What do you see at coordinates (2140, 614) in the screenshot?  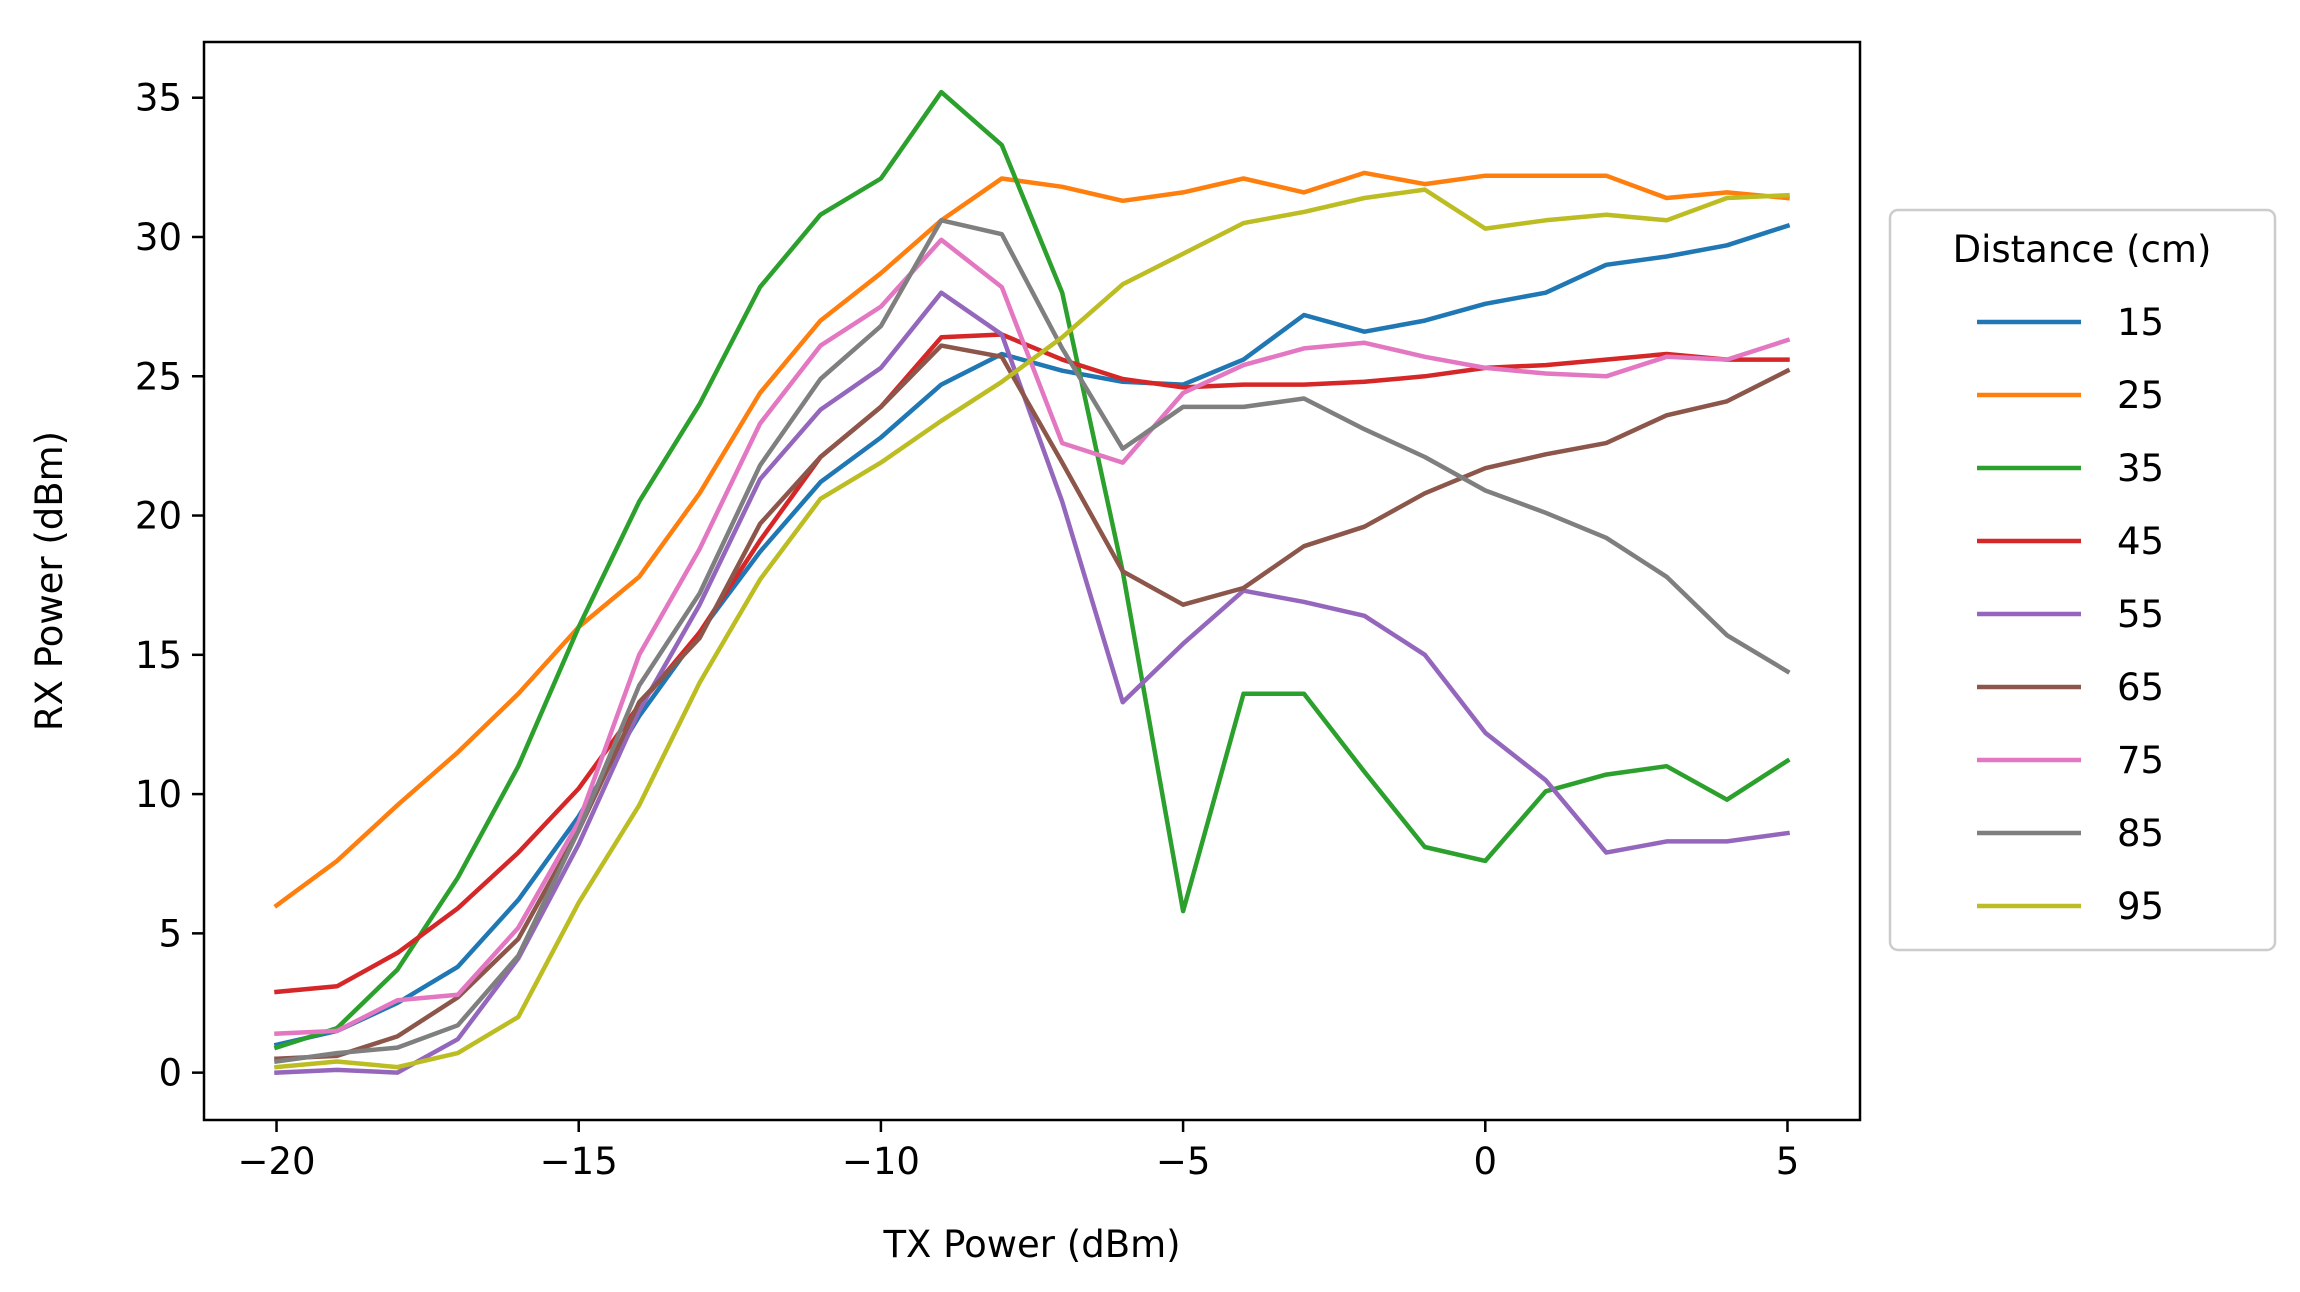 I see `legend-label-55: 55` at bounding box center [2140, 614].